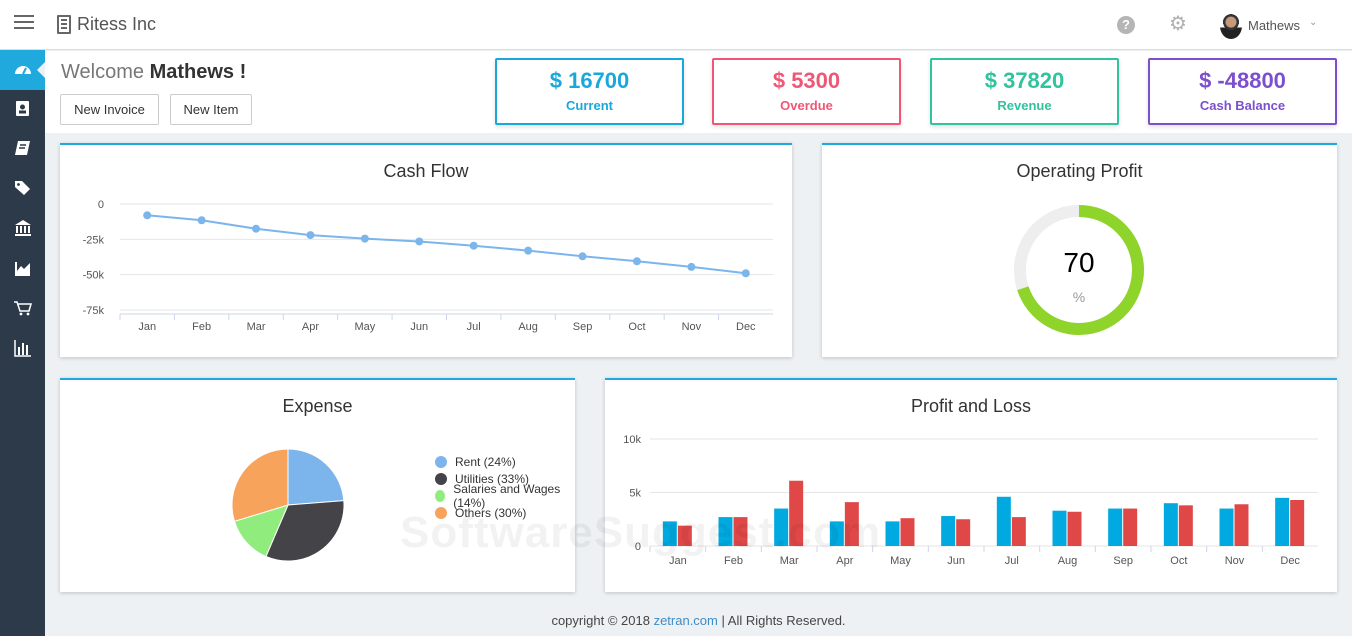 This screenshot has width=1352, height=636. I want to click on stat-value: $ -48800, so click(1242, 80).